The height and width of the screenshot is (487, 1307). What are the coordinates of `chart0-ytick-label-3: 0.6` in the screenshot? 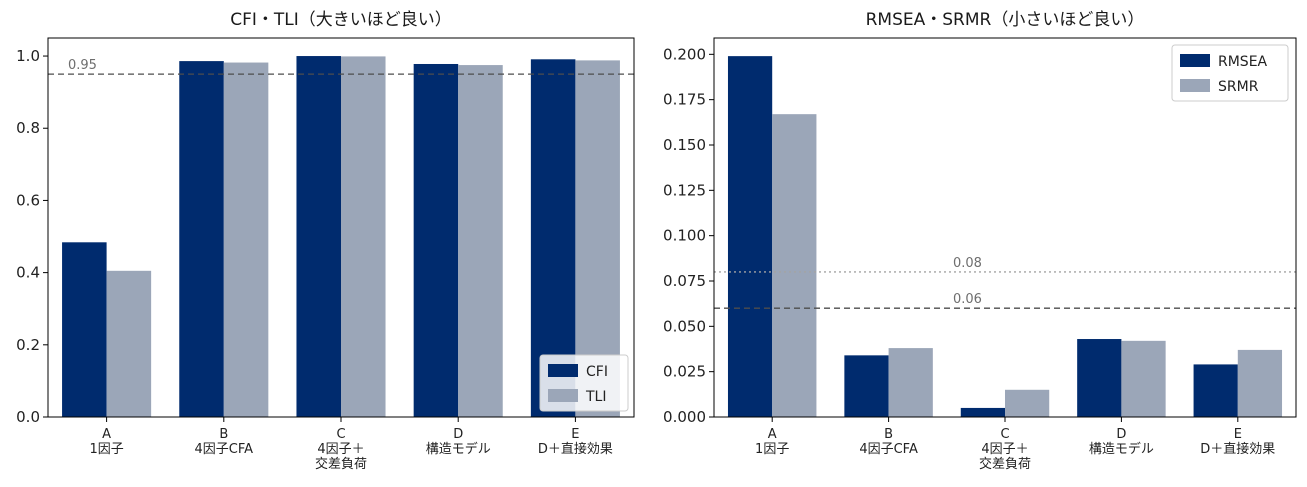 It's located at (28, 200).